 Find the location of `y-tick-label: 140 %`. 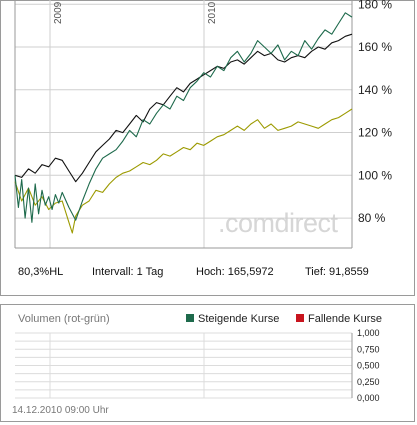

y-tick-label: 140 % is located at coordinates (375, 90).